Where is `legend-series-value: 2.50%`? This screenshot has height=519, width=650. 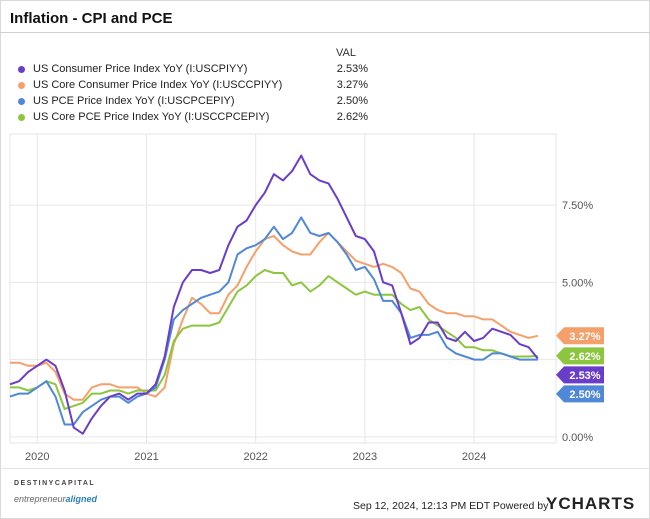 legend-series-value: 2.50% is located at coordinates (352, 101).